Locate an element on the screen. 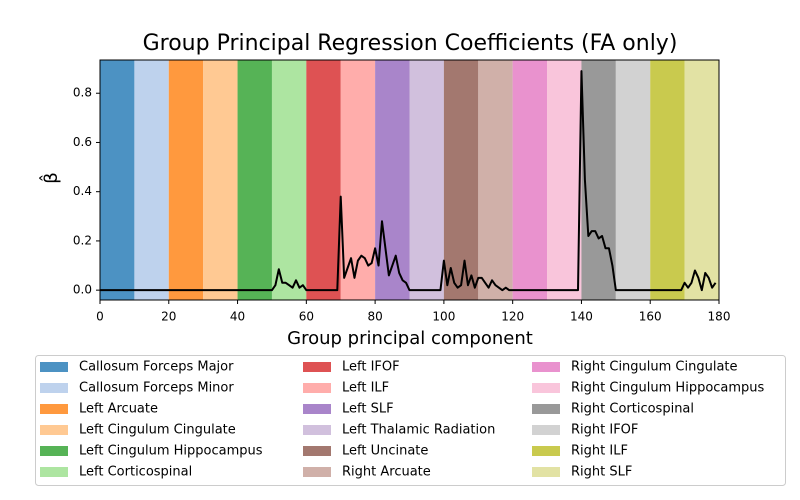 The width and height of the screenshot is (800, 500). legend-label: Right Cingulum Hippocampus is located at coordinates (668, 388).